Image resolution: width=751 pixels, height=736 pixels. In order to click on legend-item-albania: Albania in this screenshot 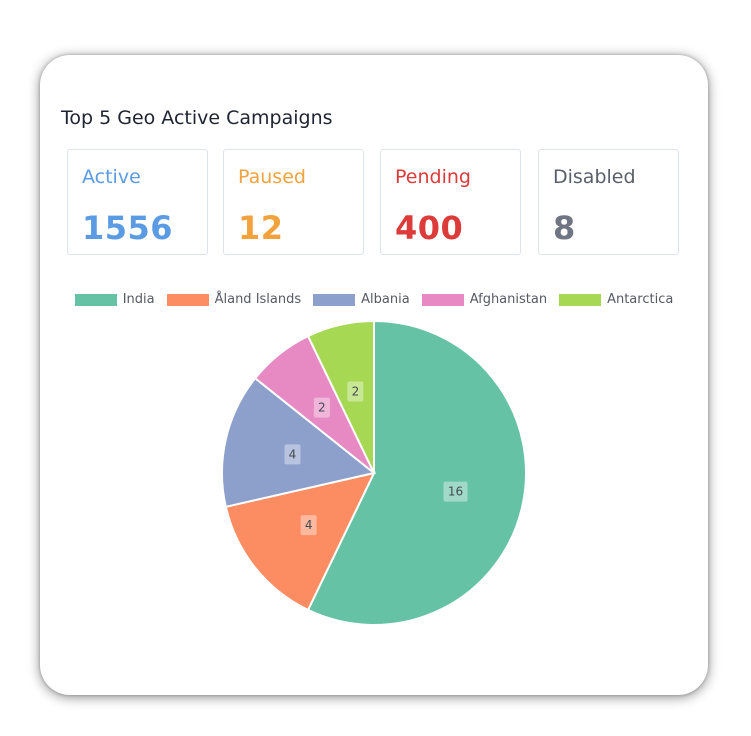, I will do `click(361, 299)`.